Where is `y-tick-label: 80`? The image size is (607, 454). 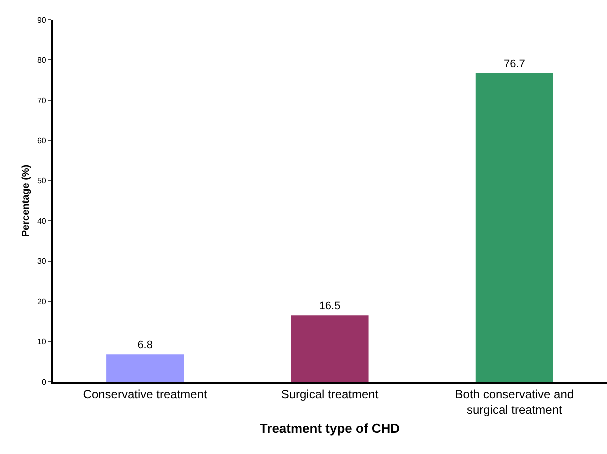 y-tick-label: 80 is located at coordinates (42, 61).